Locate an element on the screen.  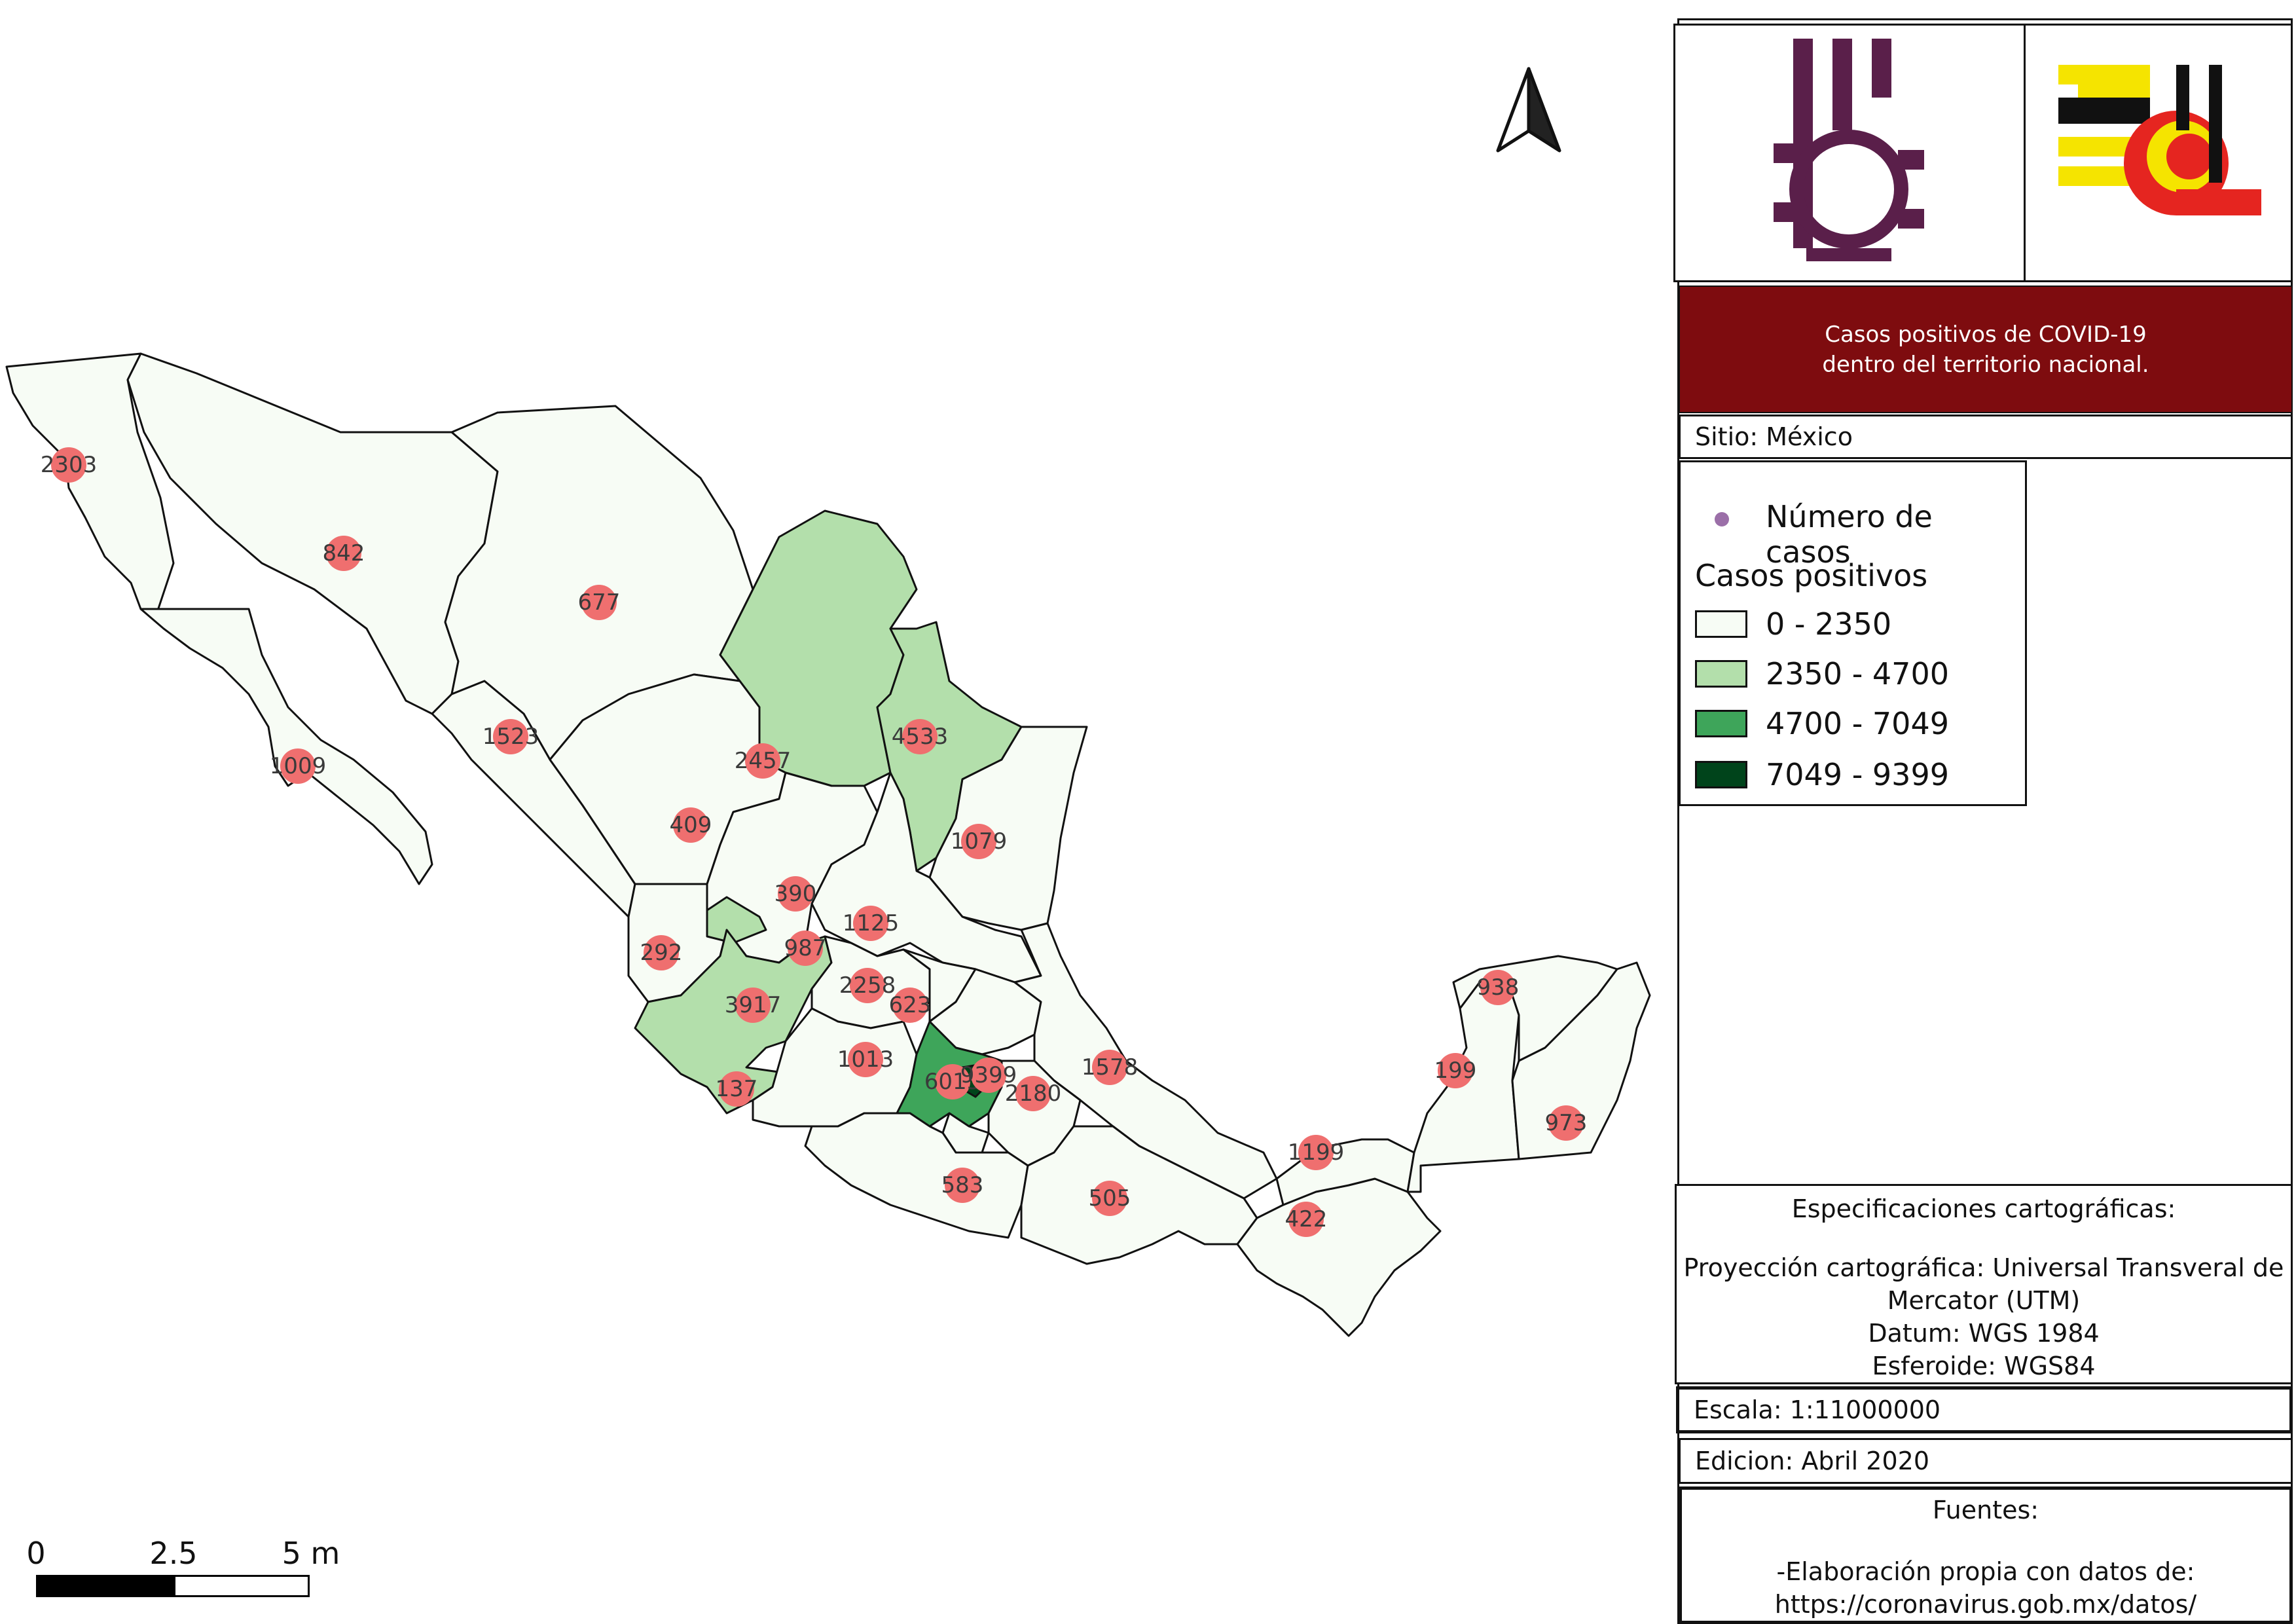
case-marker-label: 2258 is located at coordinates (867, 985).